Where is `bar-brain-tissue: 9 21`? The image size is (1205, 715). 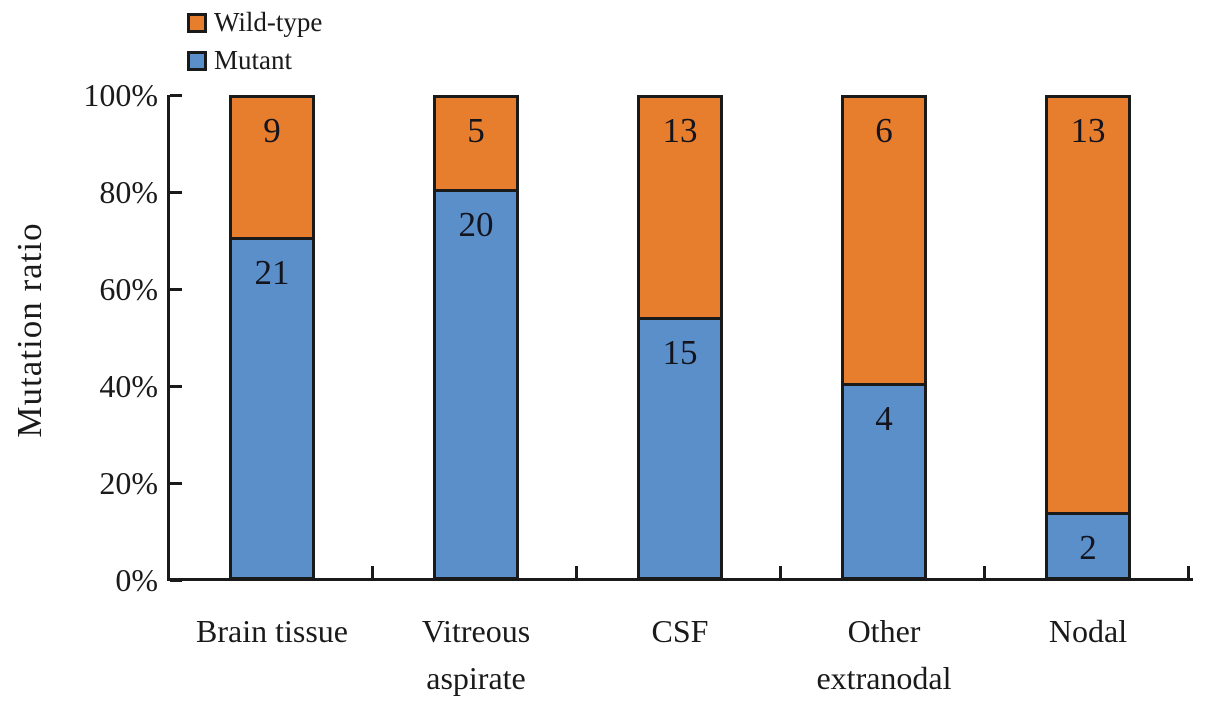 bar-brain-tissue: 9 21 is located at coordinates (272, 337).